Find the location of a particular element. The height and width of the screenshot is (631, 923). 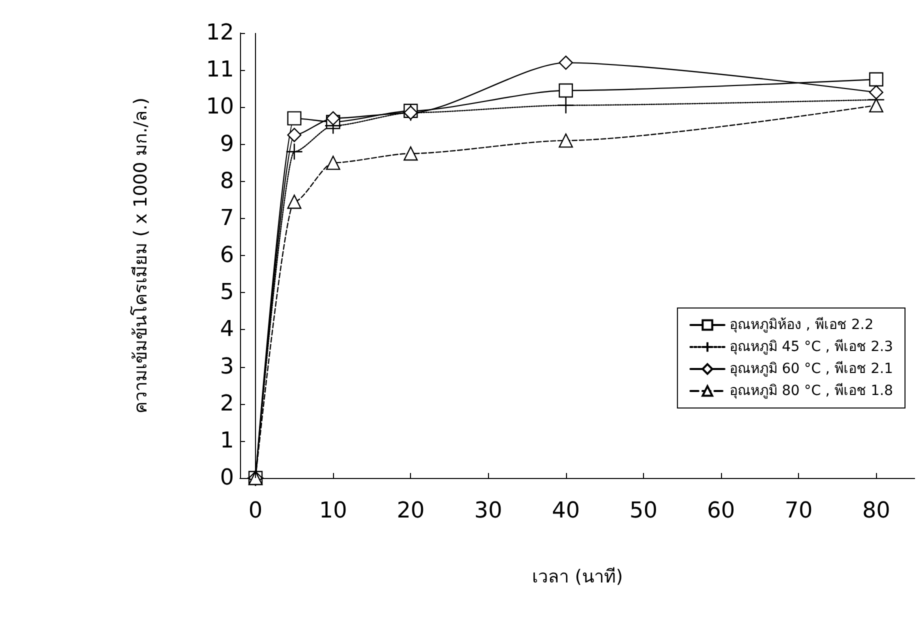

y-tick-label: 12 is located at coordinates (220, 33).